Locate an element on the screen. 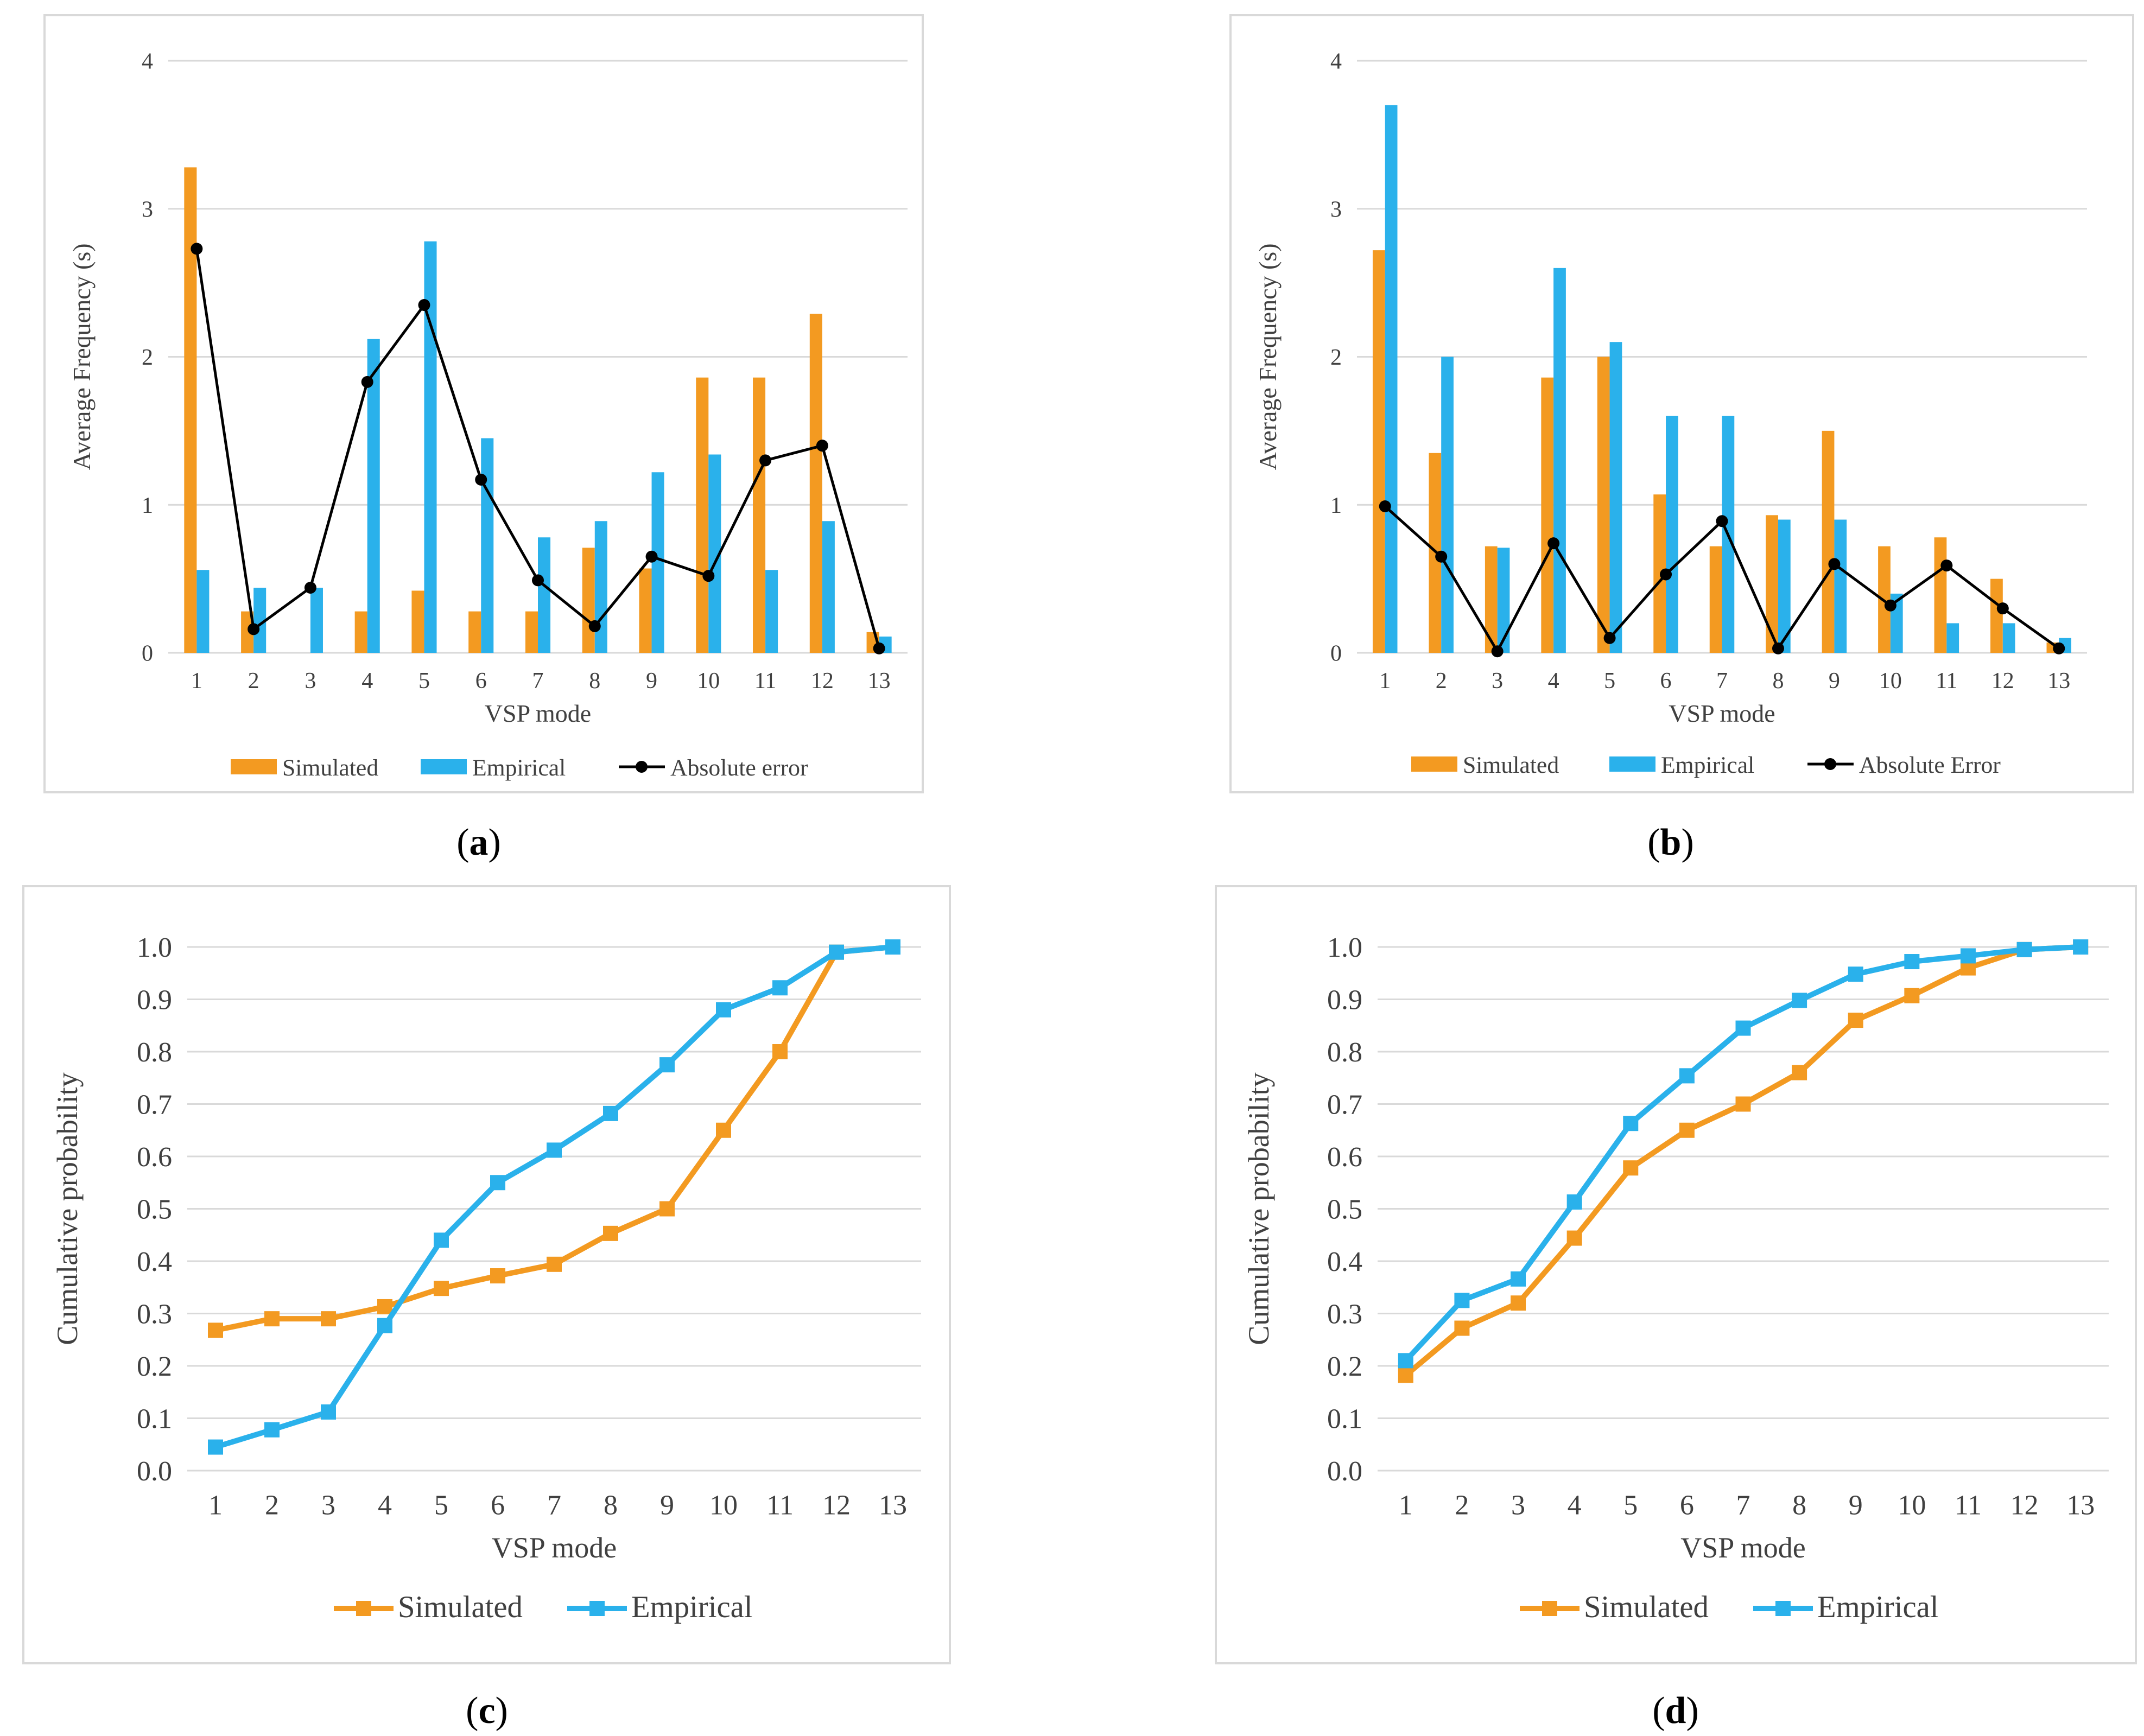 The height and width of the screenshot is (1736, 2144). caption-letter: b is located at coordinates (1671, 842).